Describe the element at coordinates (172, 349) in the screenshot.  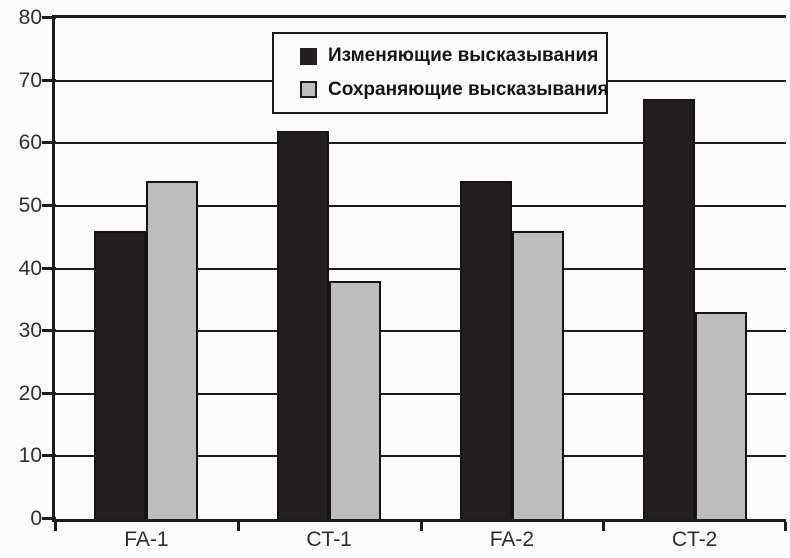
I see `bar-FA-1-series2` at that location.